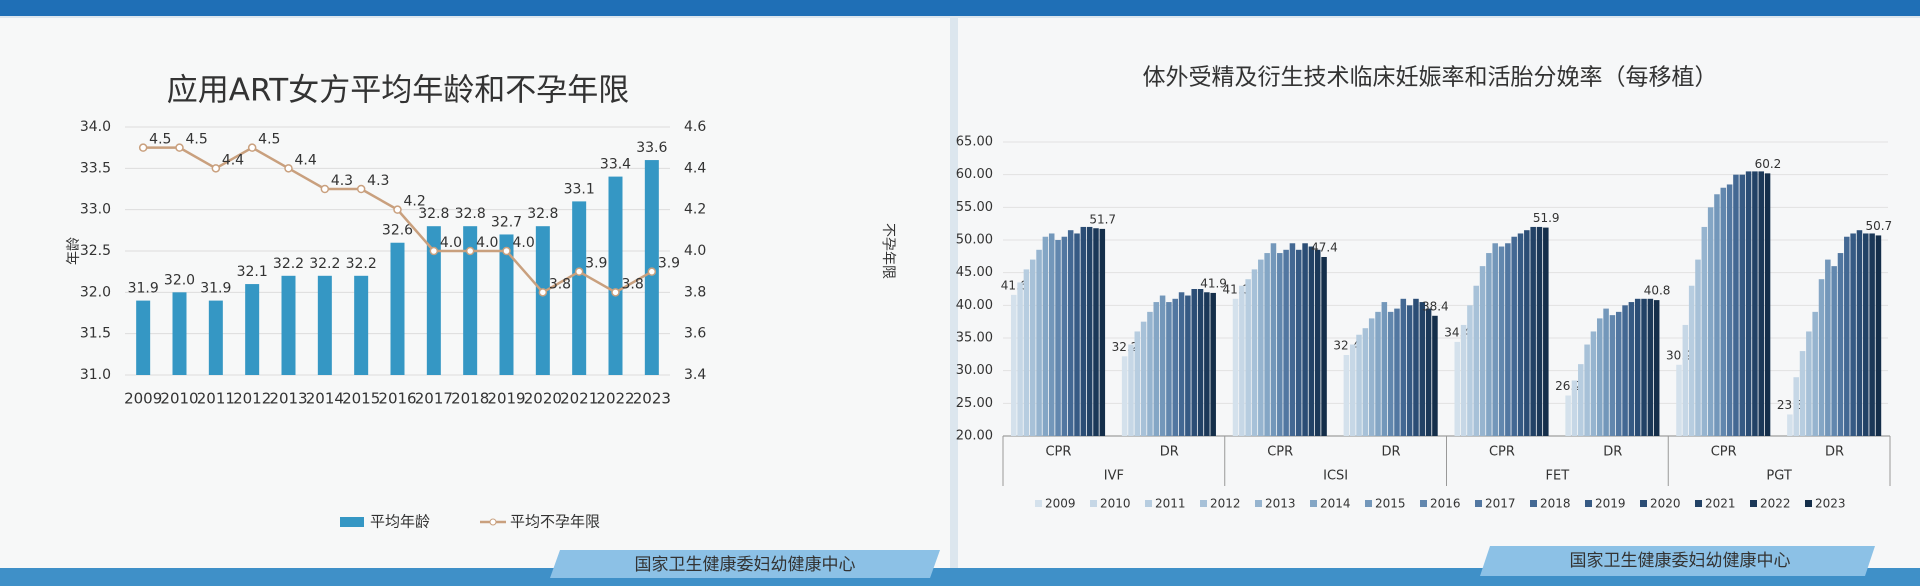 The image size is (1920, 586). What do you see at coordinates (143, 399) in the screenshot?
I see `x-tick-label: 2009` at bounding box center [143, 399].